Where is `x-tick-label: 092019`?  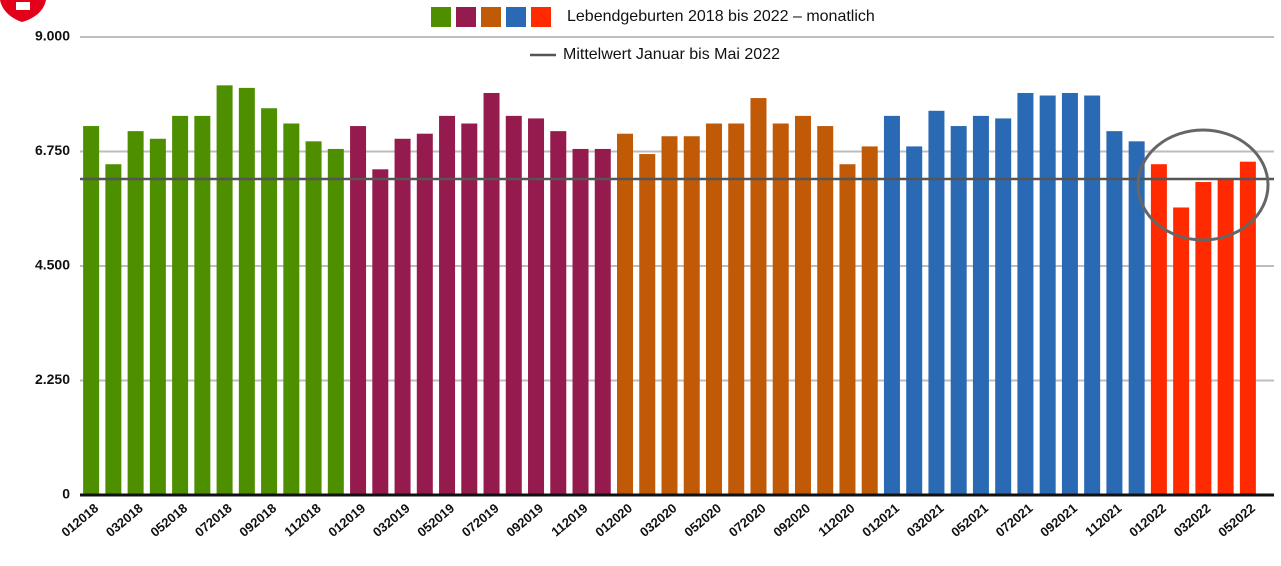
x-tick-label: 092019 is located at coordinates (524, 519).